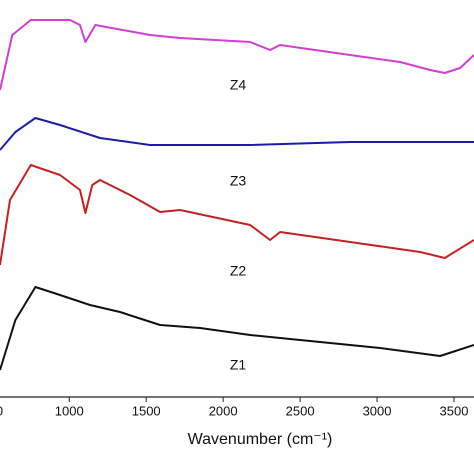 The width and height of the screenshot is (474, 474). What do you see at coordinates (454, 410) in the screenshot?
I see `x-tick-label: 3500` at bounding box center [454, 410].